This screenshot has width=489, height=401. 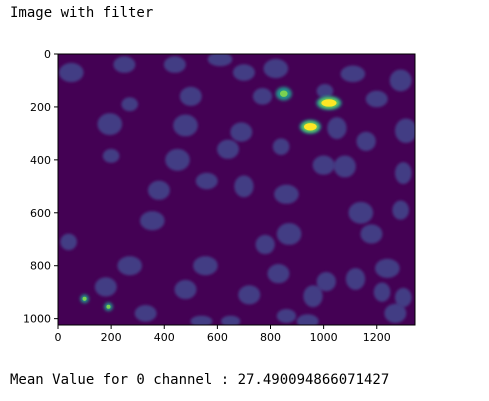 I want to click on x-tick-label: 400, so click(x=164, y=337).